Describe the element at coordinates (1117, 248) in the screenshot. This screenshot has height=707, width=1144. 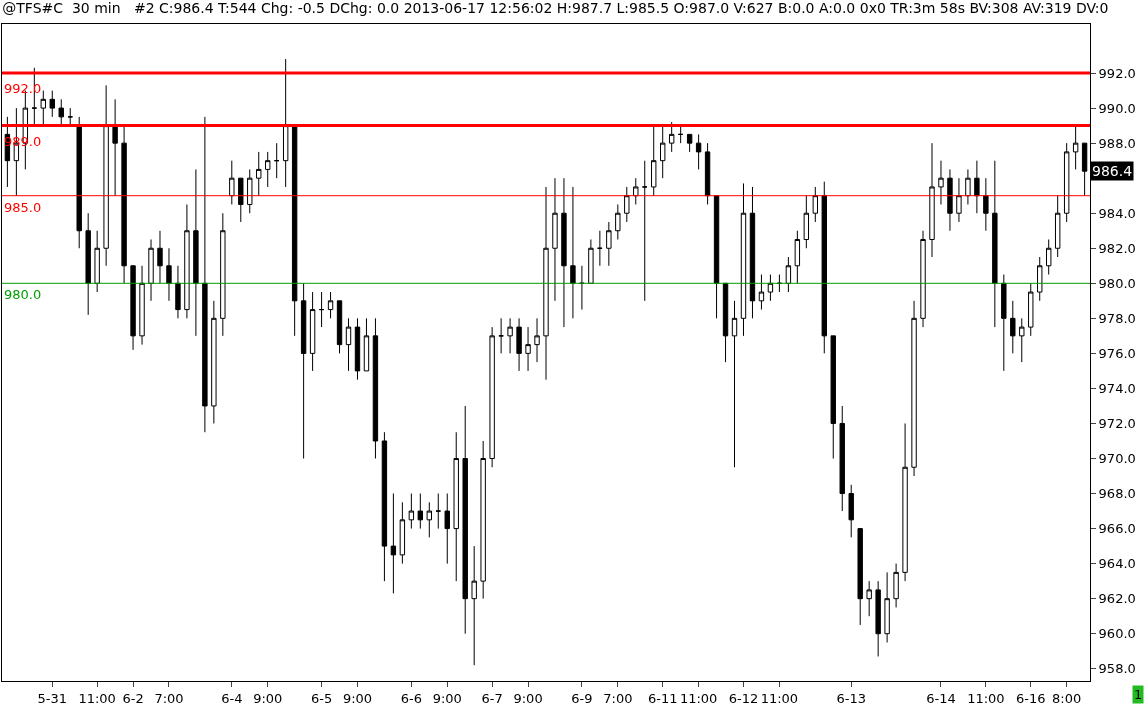
I see `y-tick-label: 982.0` at that location.